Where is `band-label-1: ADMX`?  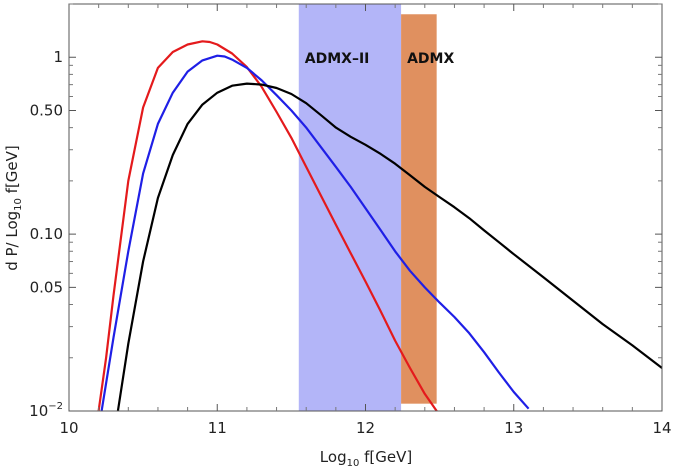
band-label-1: ADMX is located at coordinates (430, 59).